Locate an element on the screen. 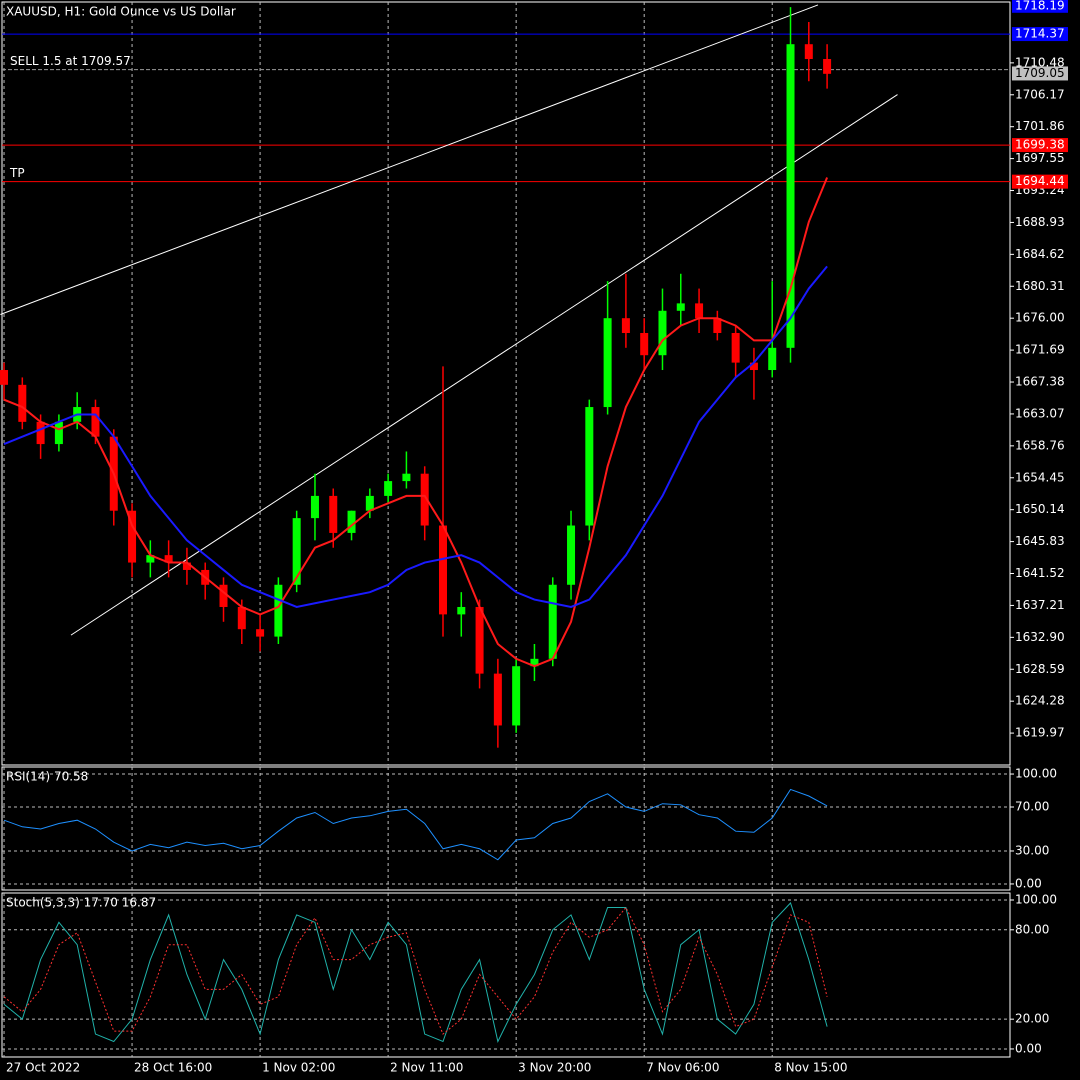 The height and width of the screenshot is (1080, 1080). panel-title: Stoch(5,3,3) 17.70 16.87 is located at coordinates (81, 903).